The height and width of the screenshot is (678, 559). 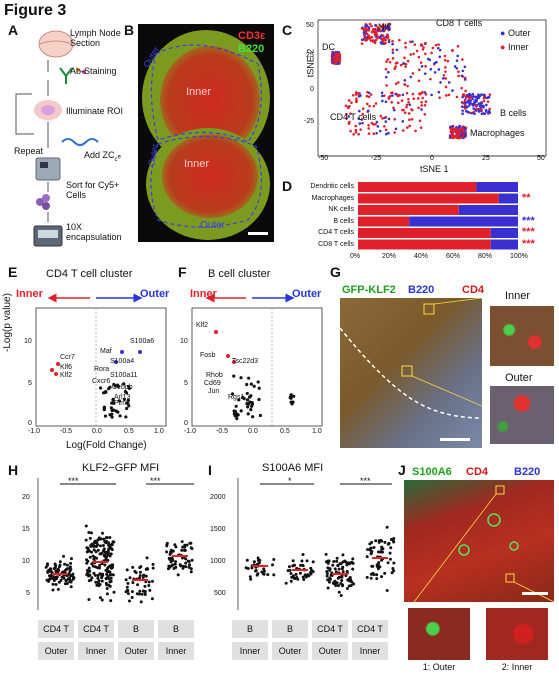 What do you see at coordinates (30, 383) in the screenshot?
I see `e-ytick-1: 5` at bounding box center [30, 383].